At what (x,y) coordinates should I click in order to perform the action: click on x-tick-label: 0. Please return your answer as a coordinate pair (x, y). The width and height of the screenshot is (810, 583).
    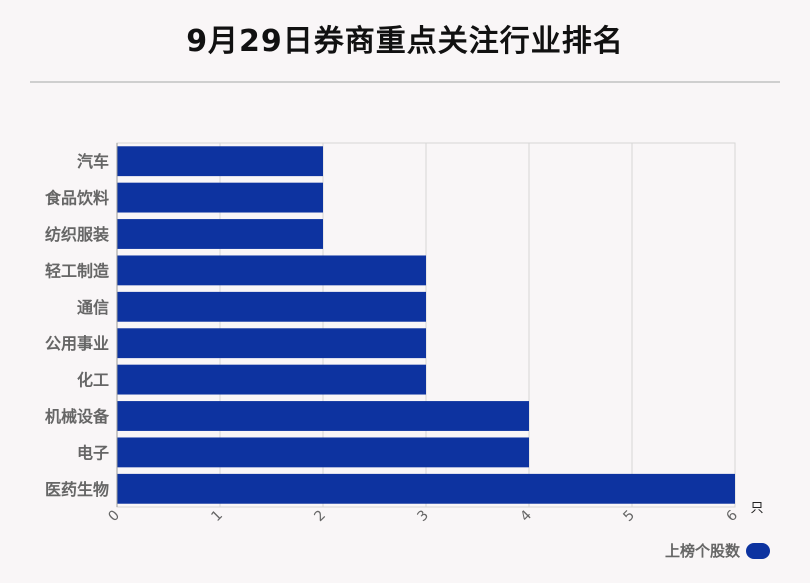
    Looking at the image, I should click on (114, 516).